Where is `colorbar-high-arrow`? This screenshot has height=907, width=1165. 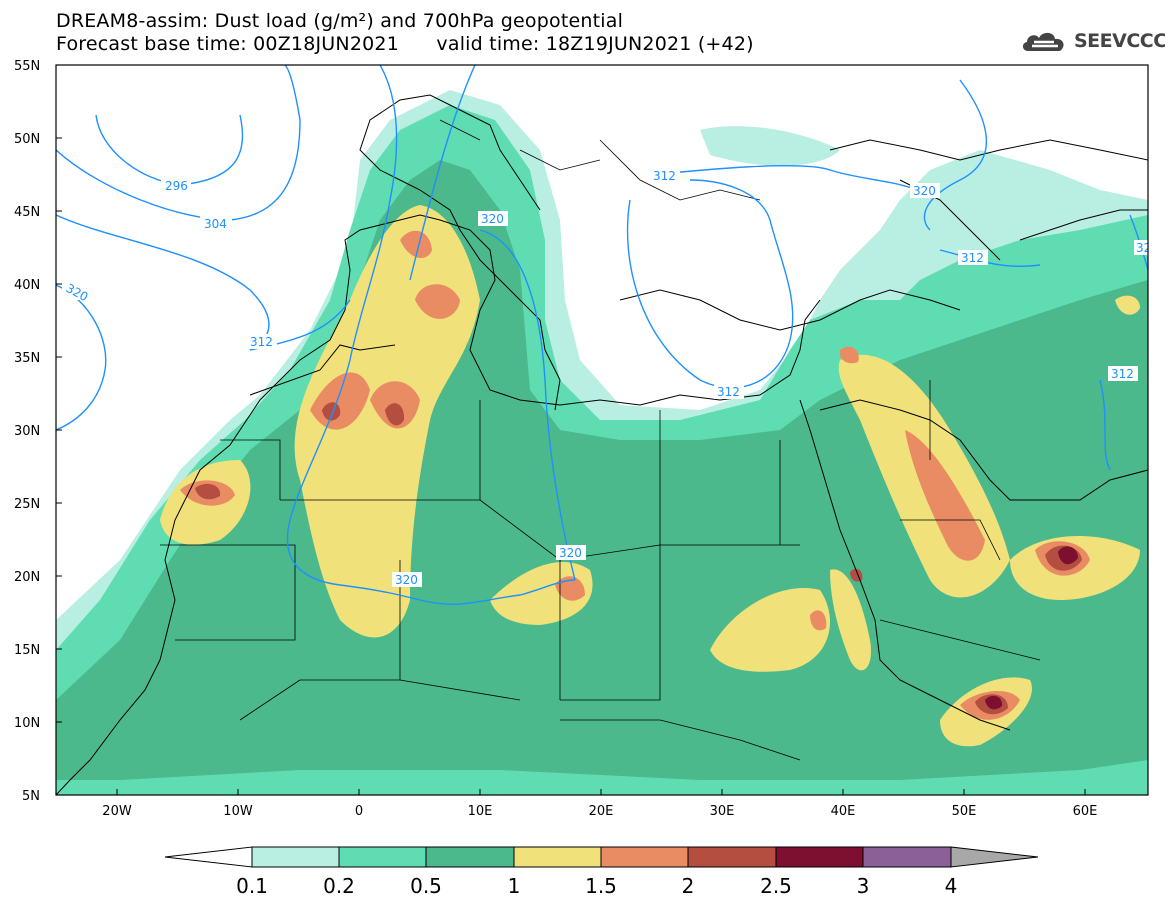
colorbar-high-arrow is located at coordinates (994, 857).